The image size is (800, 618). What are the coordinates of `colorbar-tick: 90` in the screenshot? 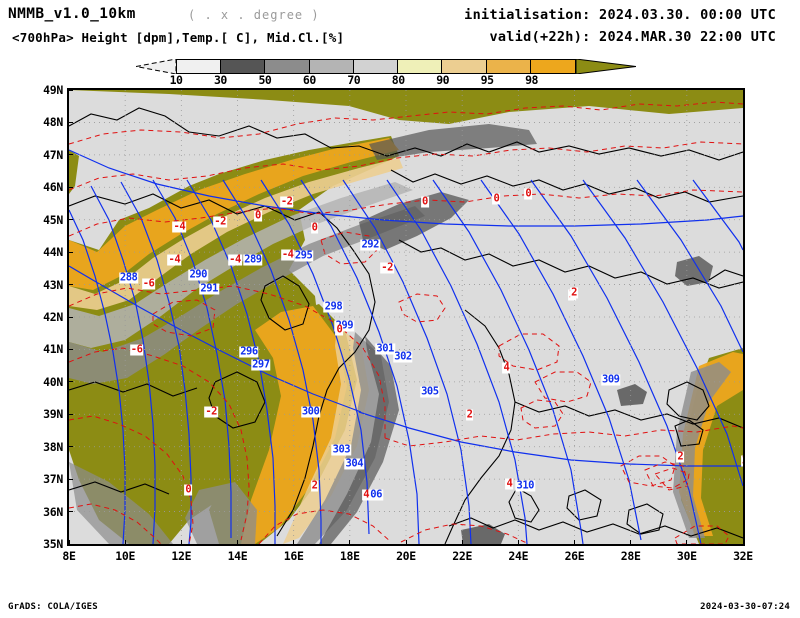 It's located at (443, 80).